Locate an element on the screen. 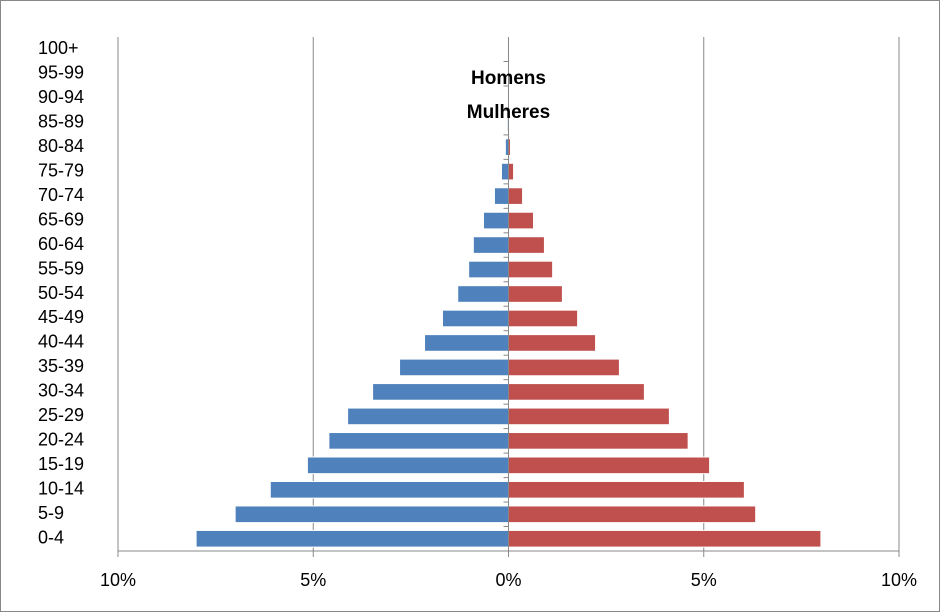 The image size is (941, 613). y-tick-label: 5-9 is located at coordinates (51, 513).